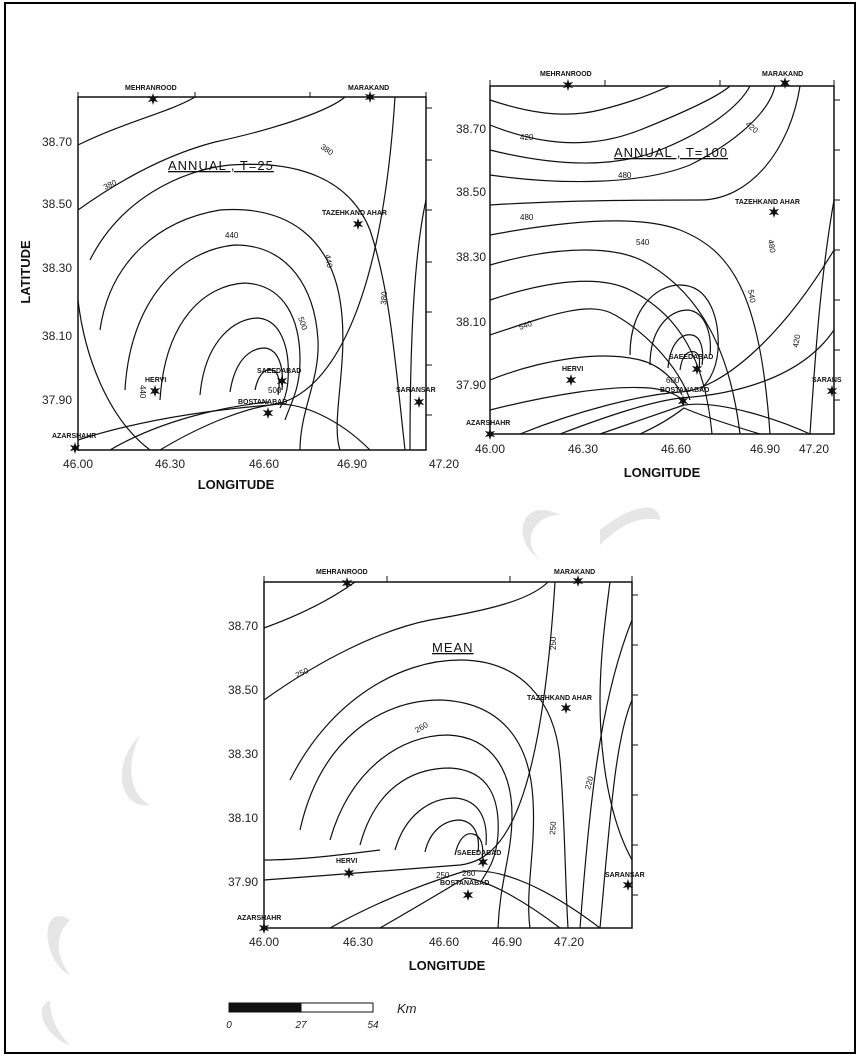  What do you see at coordinates (453, 647) in the screenshot?
I see `map-title: MEAN` at bounding box center [453, 647].